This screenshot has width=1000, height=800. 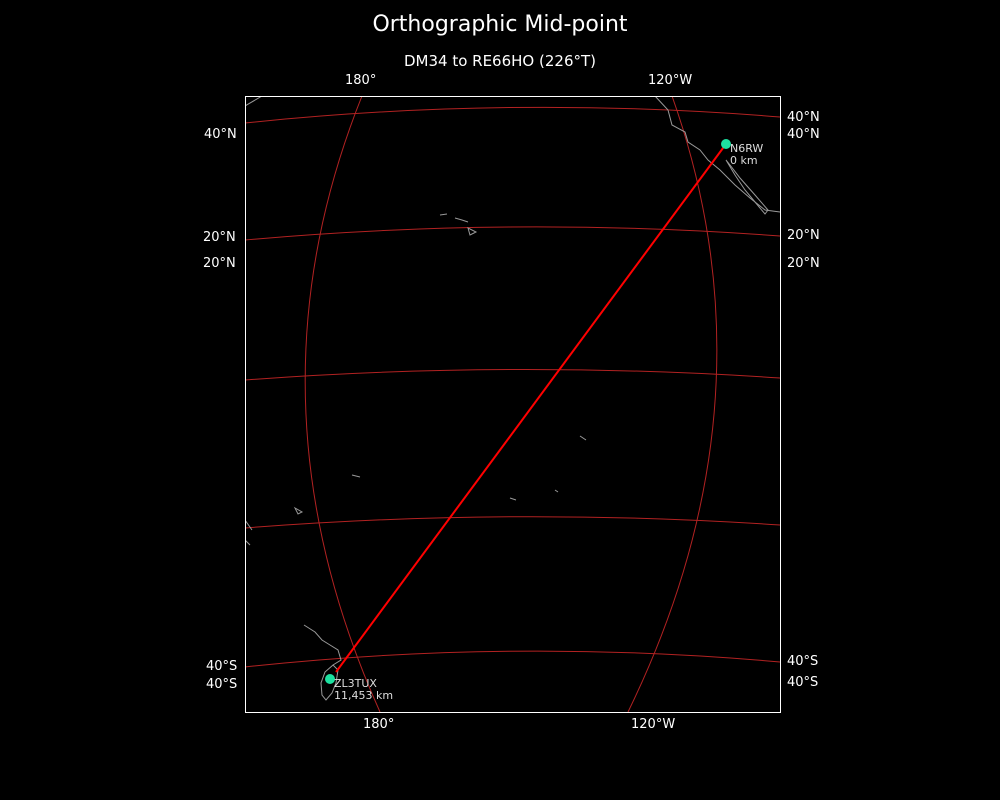 I want to click on gridline-lat-40n, so click(x=512, y=115).